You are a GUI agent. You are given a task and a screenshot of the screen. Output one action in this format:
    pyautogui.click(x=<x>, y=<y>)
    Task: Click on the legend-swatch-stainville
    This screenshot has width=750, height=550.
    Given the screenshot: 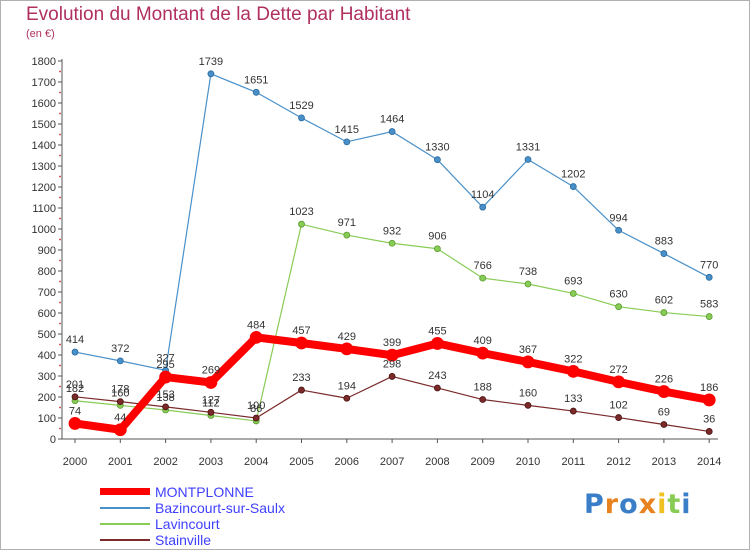 What is the action you would take?
    pyautogui.click(x=125, y=540)
    